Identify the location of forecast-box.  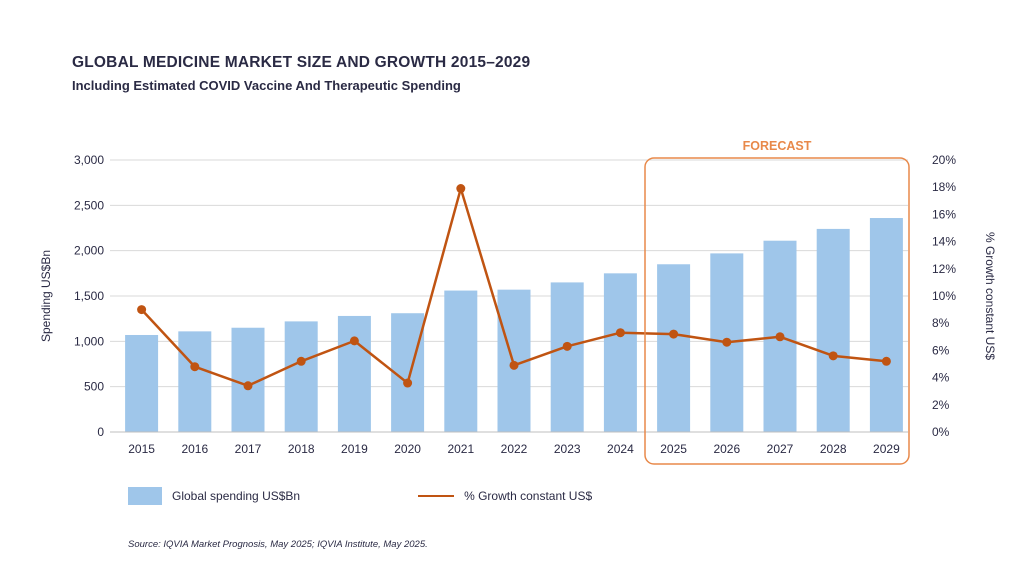
(777, 311).